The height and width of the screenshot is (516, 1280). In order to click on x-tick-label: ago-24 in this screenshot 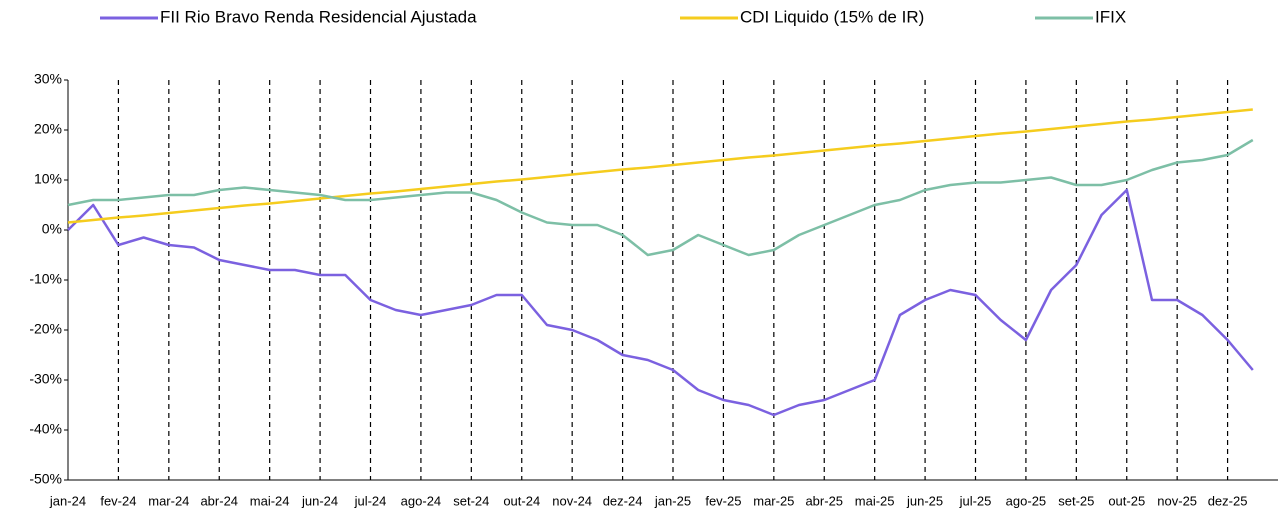, I will do `click(421, 500)`.